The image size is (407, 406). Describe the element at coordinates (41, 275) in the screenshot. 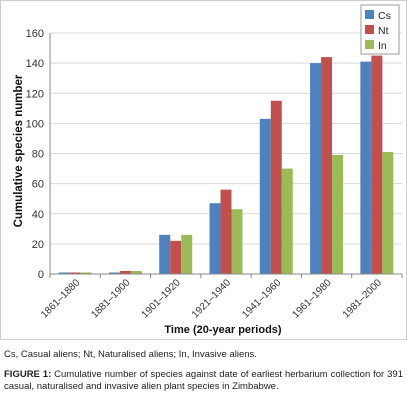

I see `y-tick-label: 0` at that location.